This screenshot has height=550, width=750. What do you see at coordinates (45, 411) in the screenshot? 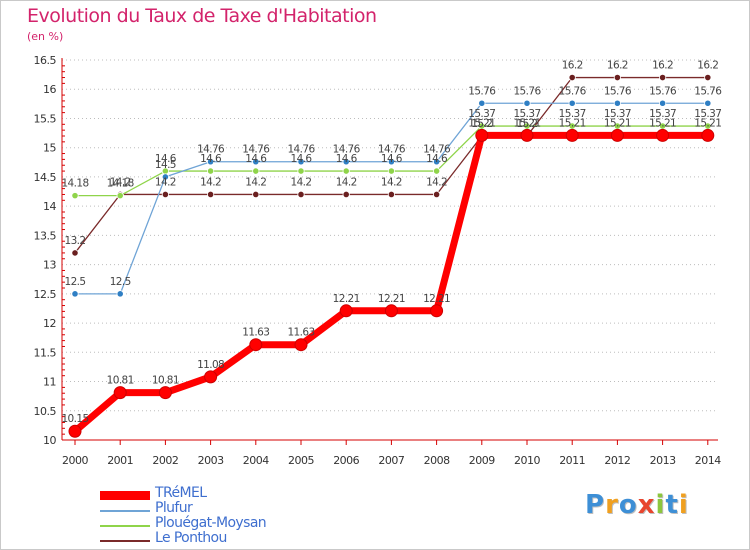
I see `y-tick-label: 10.5` at bounding box center [45, 411].